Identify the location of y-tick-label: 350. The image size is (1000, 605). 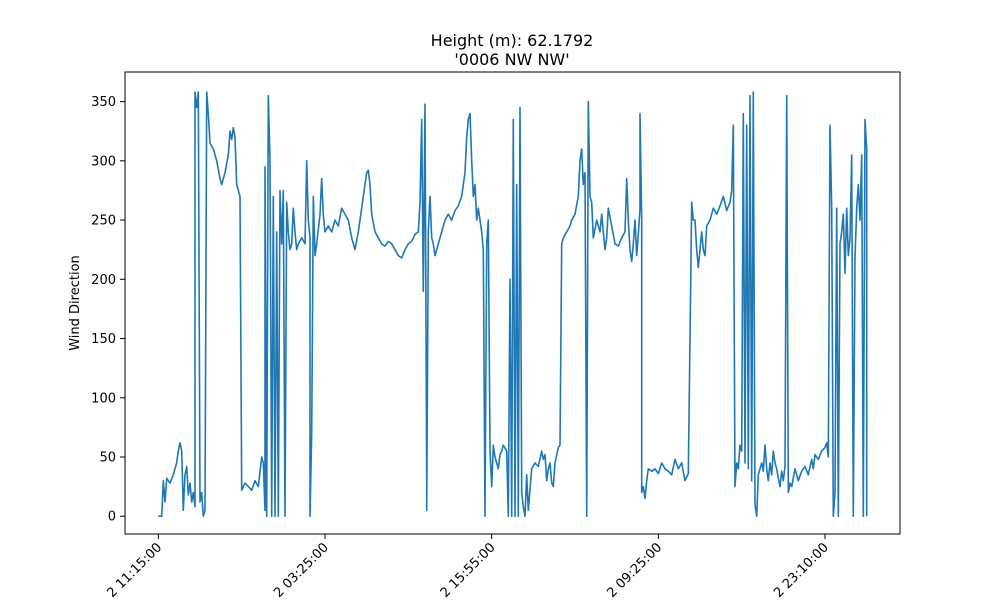
(103, 102).